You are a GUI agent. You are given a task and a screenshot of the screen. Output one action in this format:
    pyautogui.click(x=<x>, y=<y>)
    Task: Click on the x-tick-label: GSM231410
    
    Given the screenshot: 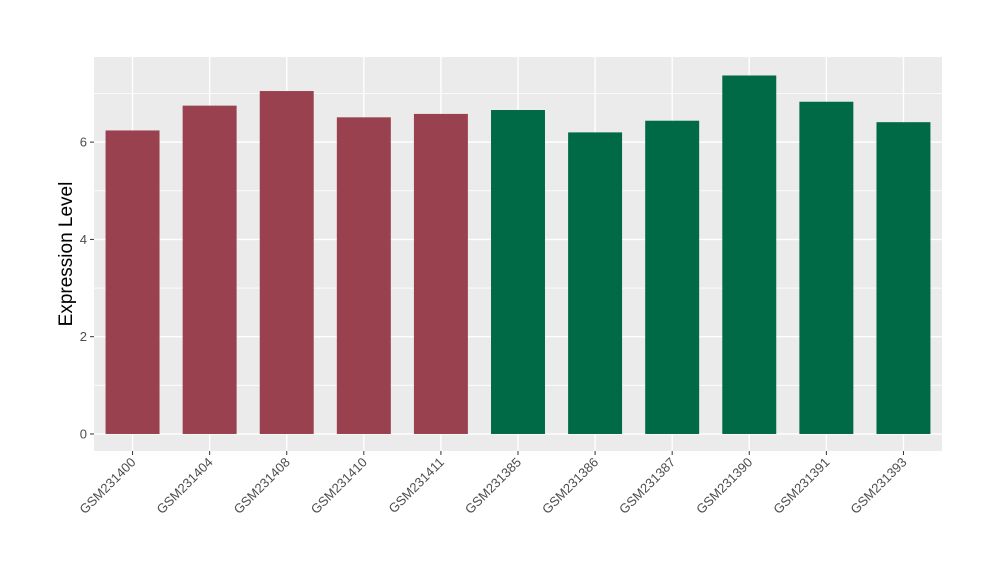 What is the action you would take?
    pyautogui.click(x=339, y=486)
    